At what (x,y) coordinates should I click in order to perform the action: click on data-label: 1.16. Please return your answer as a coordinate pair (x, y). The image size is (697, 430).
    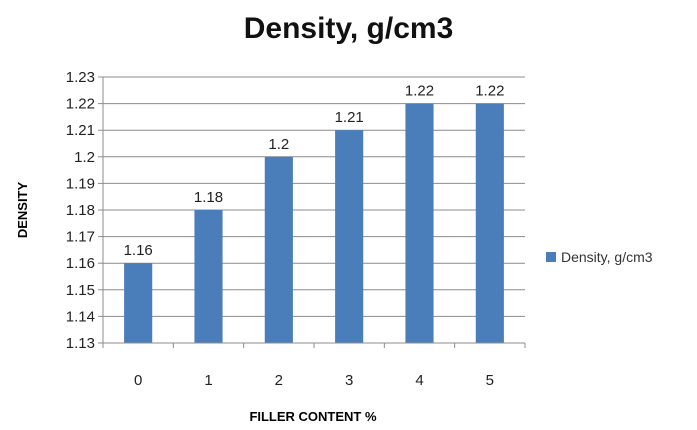
    Looking at the image, I should click on (138, 250).